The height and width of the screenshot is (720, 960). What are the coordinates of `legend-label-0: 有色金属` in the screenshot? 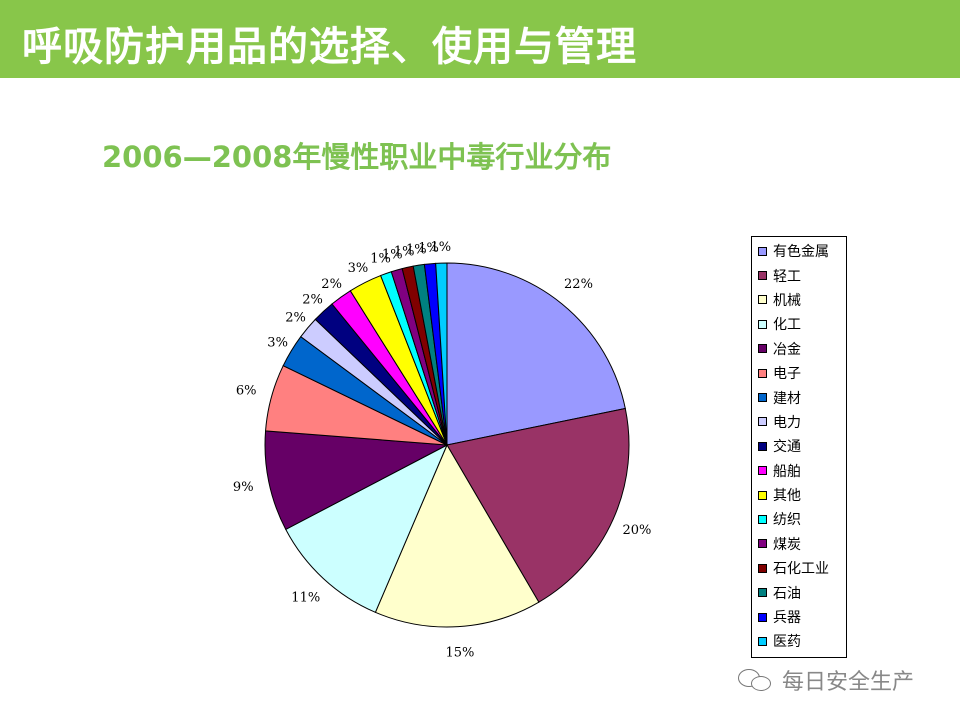 It's located at (801, 252).